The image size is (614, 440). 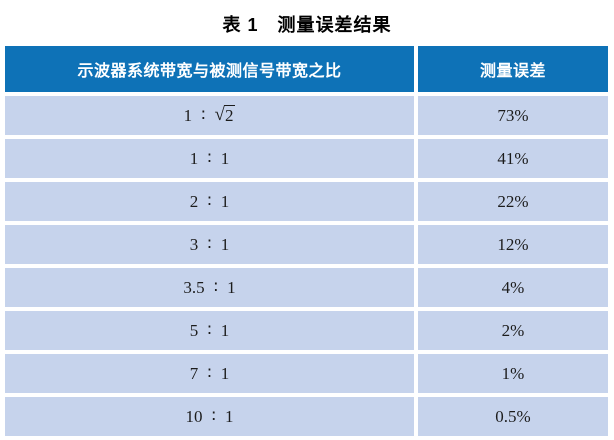 I want to click on table-row: 10 ∶ 1 0.5%, so click(x=306, y=416).